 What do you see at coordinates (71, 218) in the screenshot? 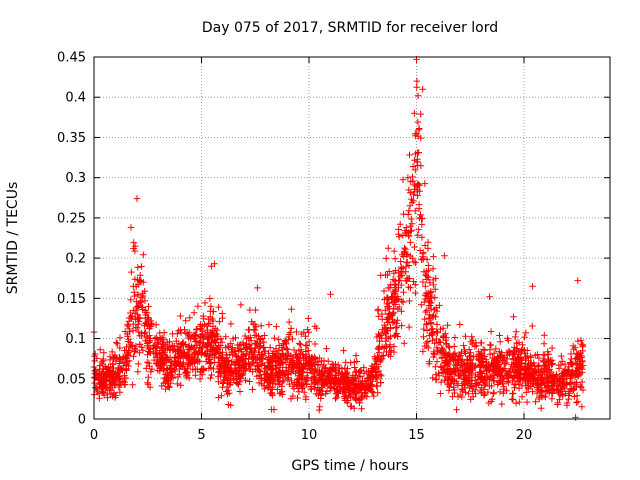
I see `y-tick-label: 0.25` at bounding box center [71, 218].